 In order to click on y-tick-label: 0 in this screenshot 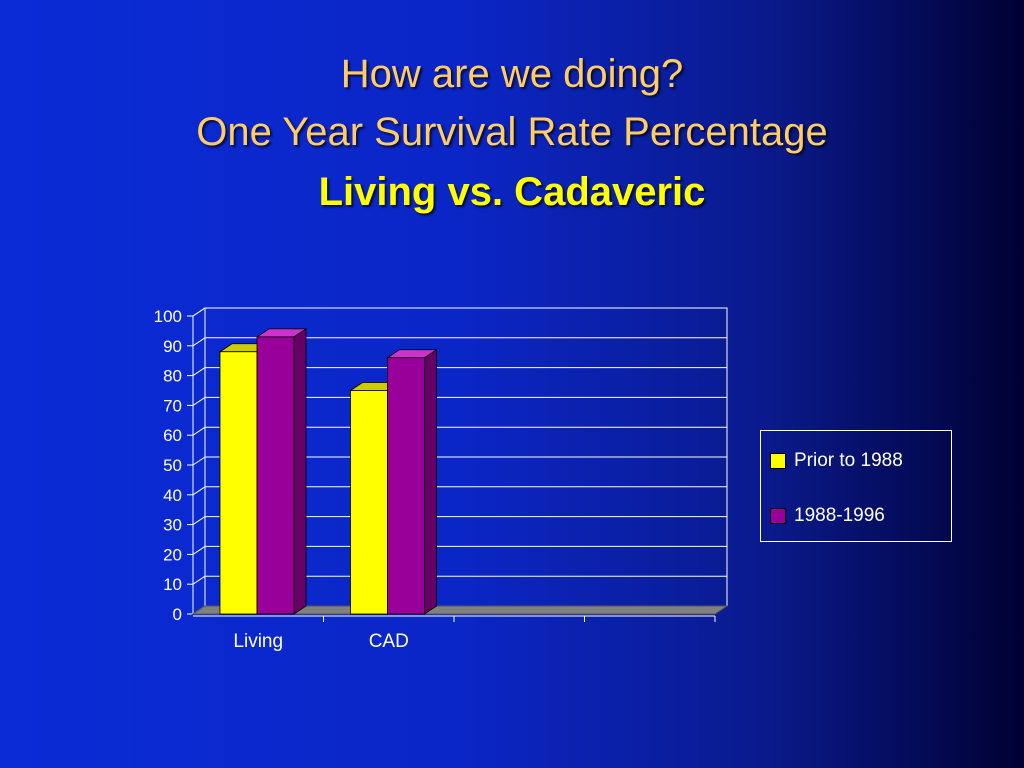, I will do `click(177, 614)`.